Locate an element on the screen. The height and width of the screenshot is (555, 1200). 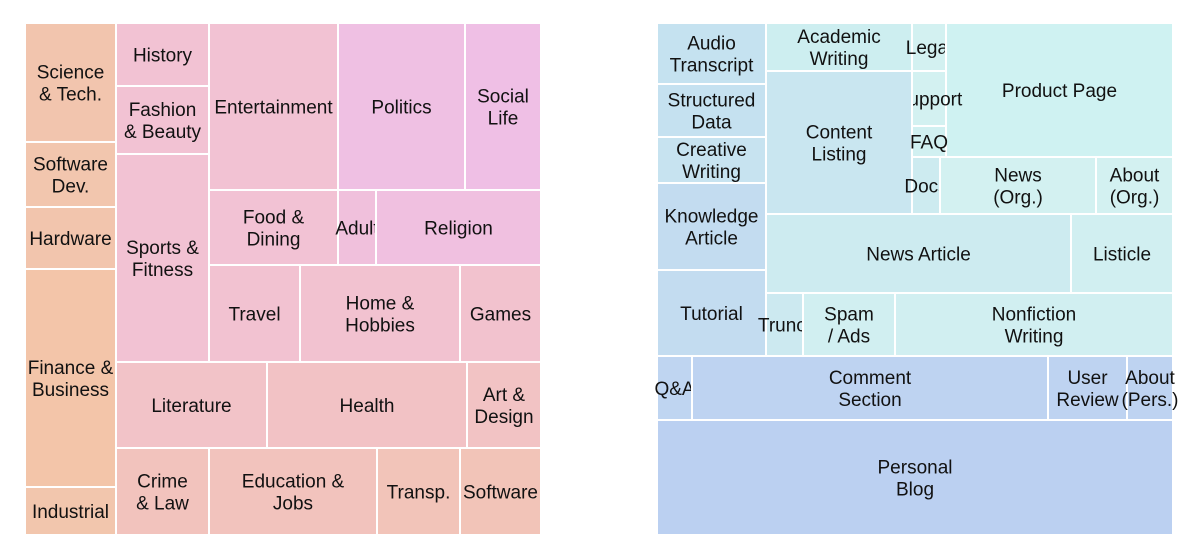
cell-fashion-and-beauty-label-line: Fashion is located at coordinates (163, 110).